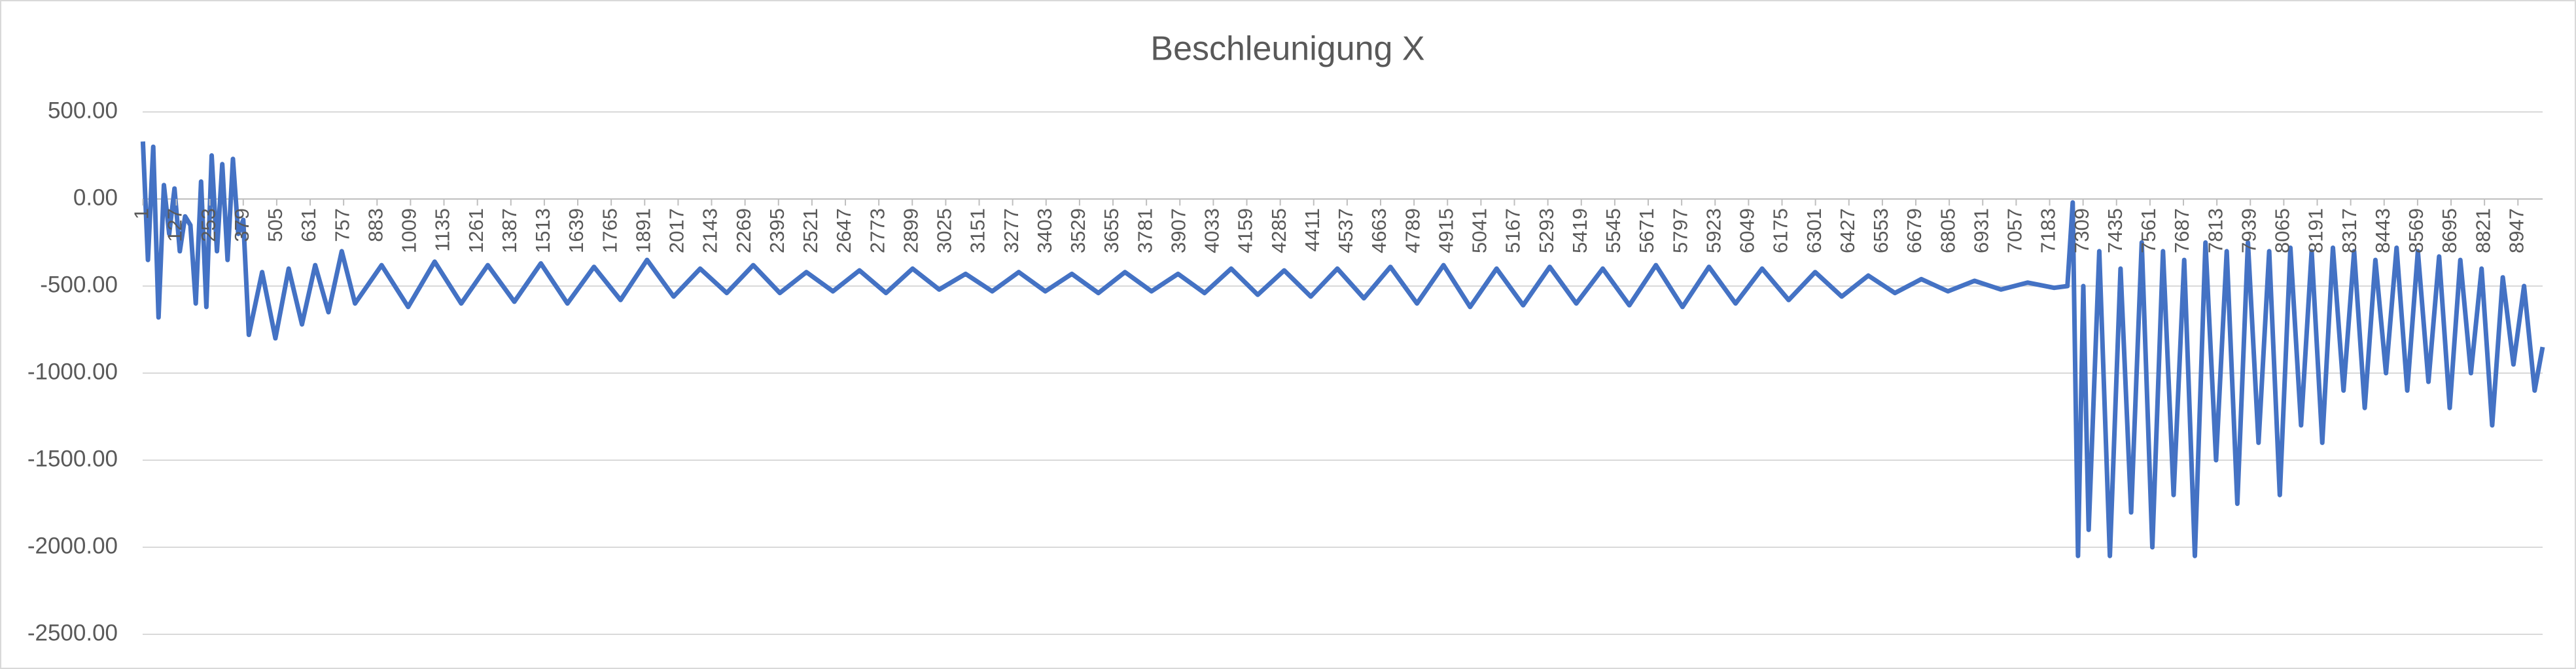  Describe the element at coordinates (141, 213) in the screenshot. I see `x-tick-label: 1` at that location.